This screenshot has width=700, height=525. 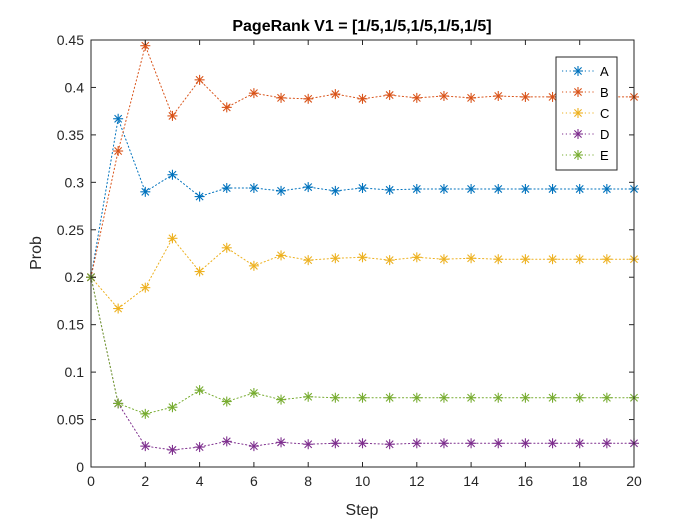 I want to click on x-tick-label: 10, so click(x=363, y=481).